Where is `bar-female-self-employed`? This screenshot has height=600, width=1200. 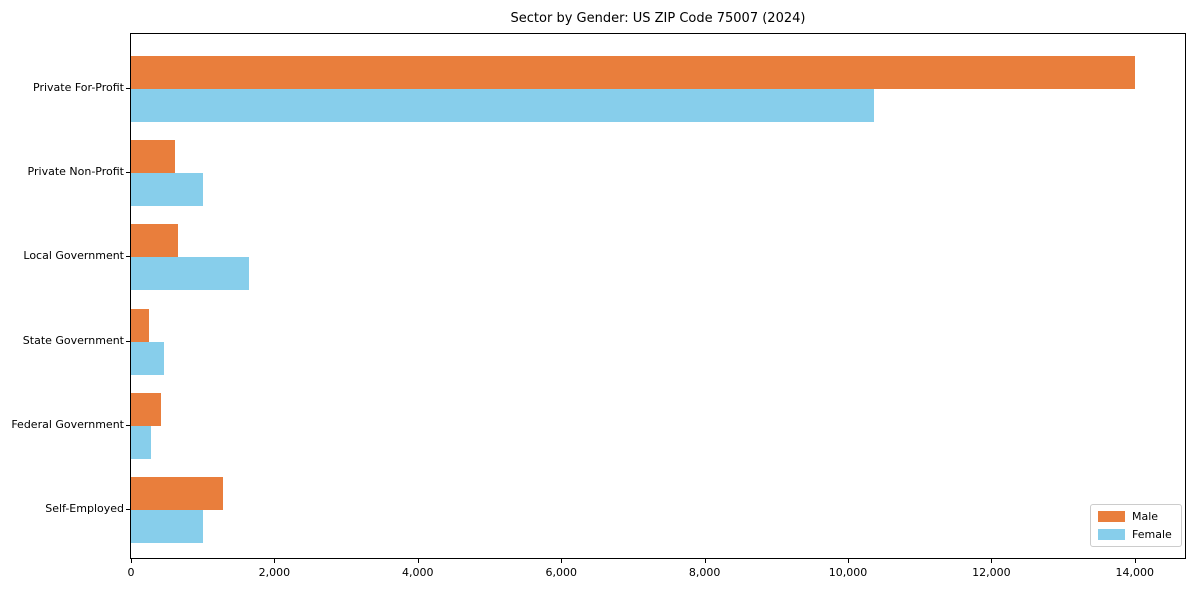 bar-female-self-employed is located at coordinates (167, 526).